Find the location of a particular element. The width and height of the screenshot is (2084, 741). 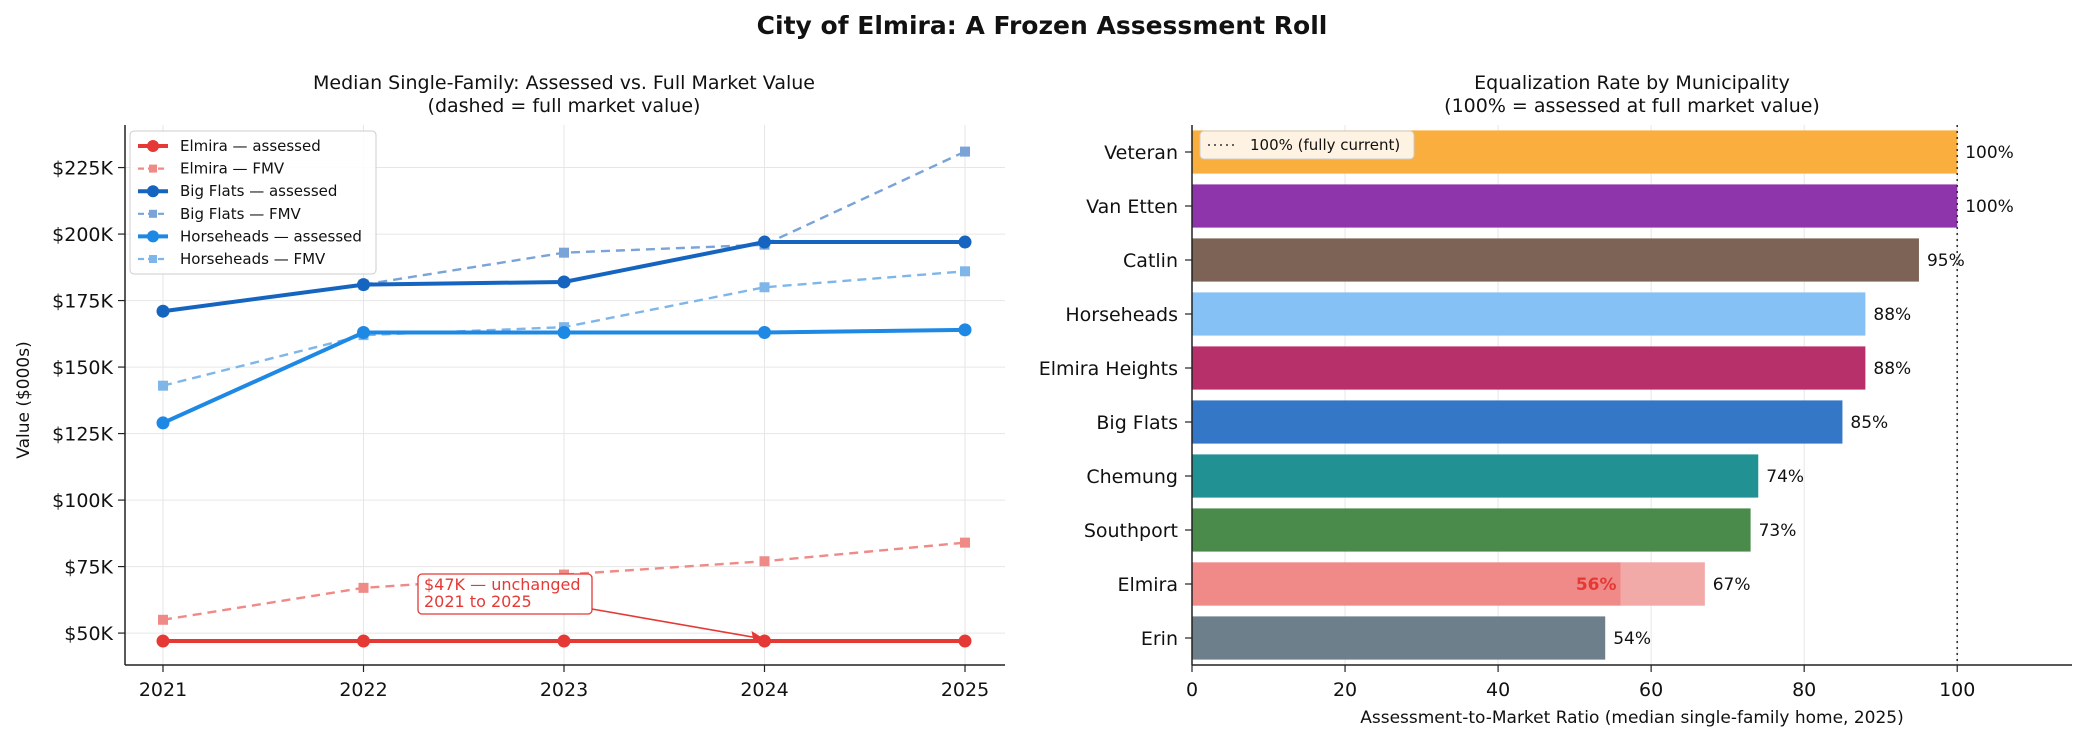

x-tick-label: 2025 is located at coordinates (965, 690).